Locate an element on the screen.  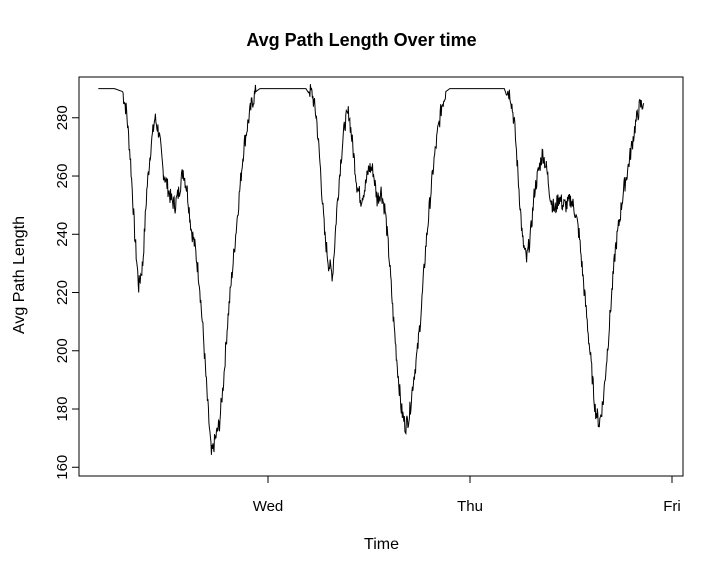
y-axis-label: Avg Path Length is located at coordinates (19, 275).